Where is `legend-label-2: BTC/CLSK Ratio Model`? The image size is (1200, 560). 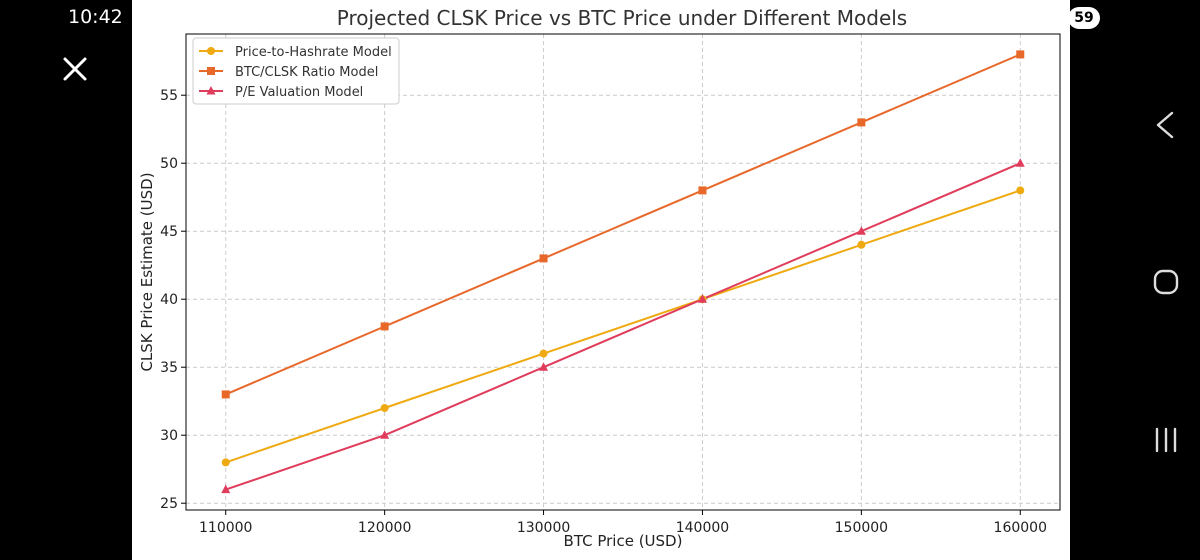 legend-label-2: BTC/CLSK Ratio Model is located at coordinates (306, 72).